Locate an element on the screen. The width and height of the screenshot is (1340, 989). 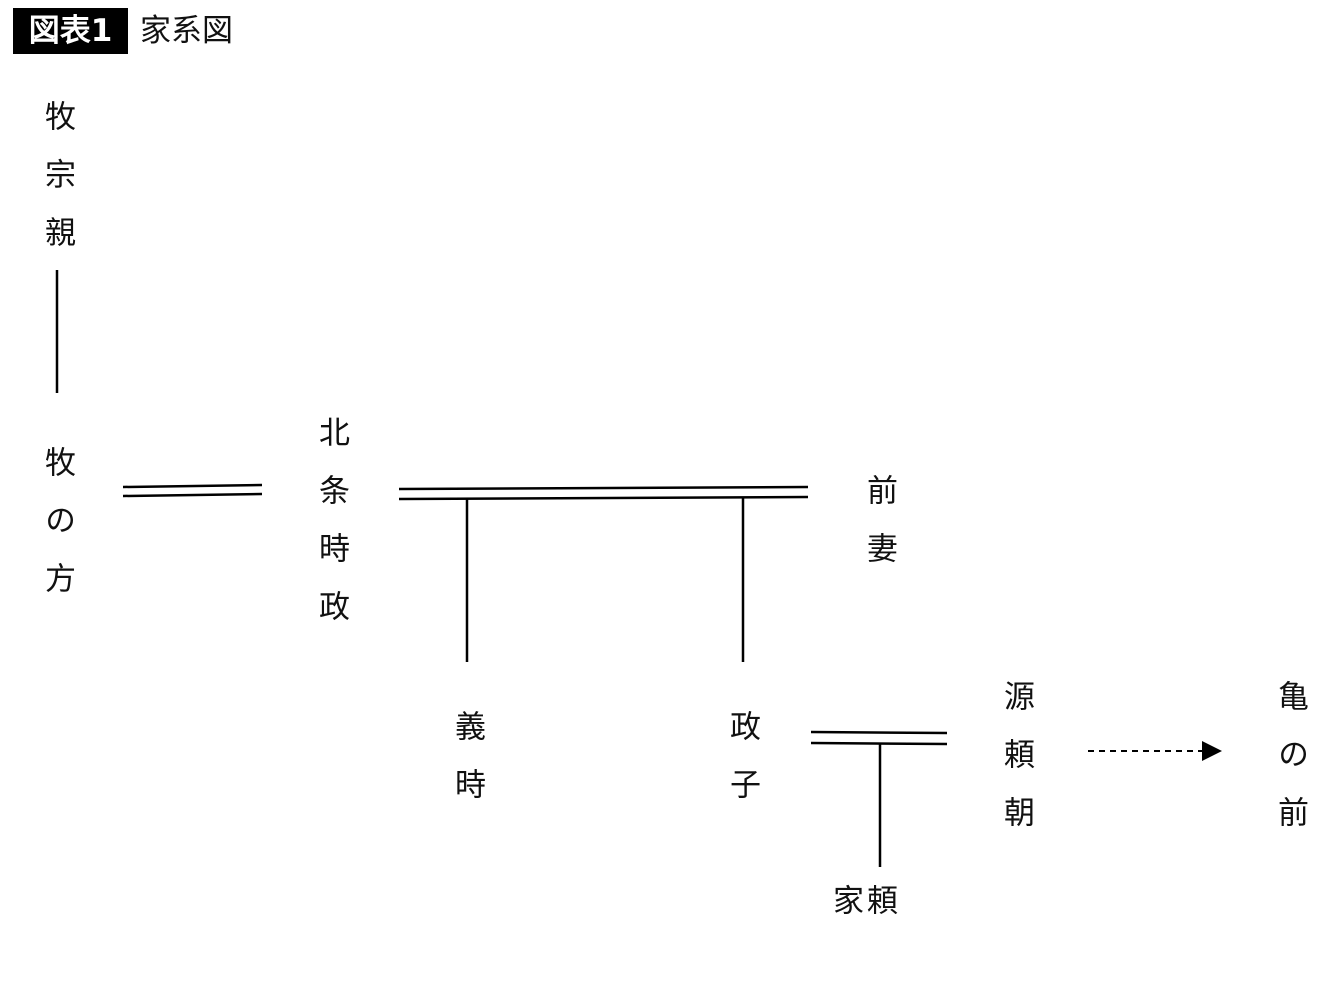
figure-badge: 図表1 is located at coordinates (70, 31).